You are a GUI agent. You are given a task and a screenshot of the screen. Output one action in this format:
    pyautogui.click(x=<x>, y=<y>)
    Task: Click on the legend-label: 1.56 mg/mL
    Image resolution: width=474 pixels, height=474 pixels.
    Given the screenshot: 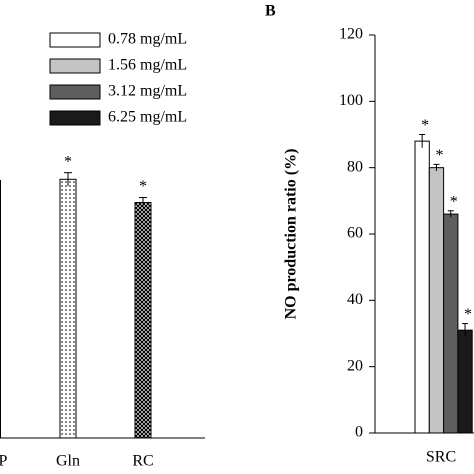 What is the action you would take?
    pyautogui.click(x=147, y=65)
    